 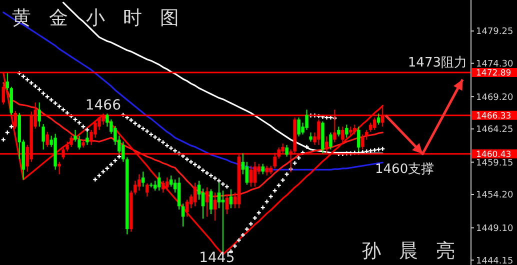 I want to click on ref-line-label: 1472.89, so click(x=494, y=73).